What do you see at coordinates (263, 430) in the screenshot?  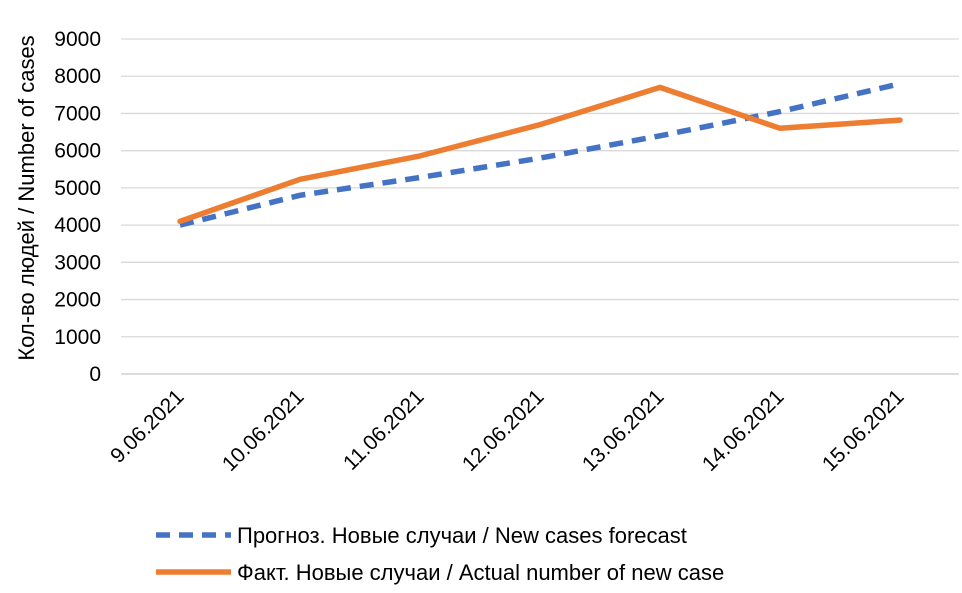 I see `x-tick-label: 10.06.2021` at bounding box center [263, 430].